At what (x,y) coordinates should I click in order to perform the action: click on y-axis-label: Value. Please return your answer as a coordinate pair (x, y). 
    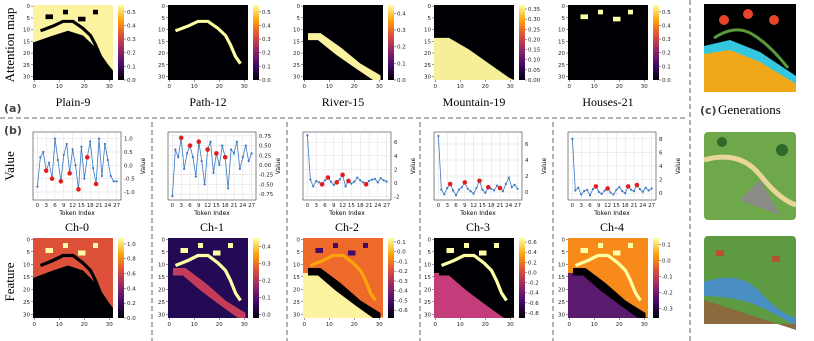
    Looking at the image, I should click on (544, 165).